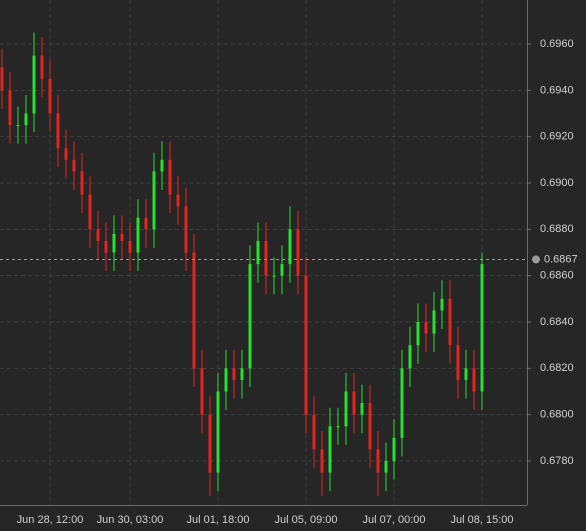 Image resolution: width=586 pixels, height=531 pixels. I want to click on y-tick-label: 0.6860, so click(557, 276).